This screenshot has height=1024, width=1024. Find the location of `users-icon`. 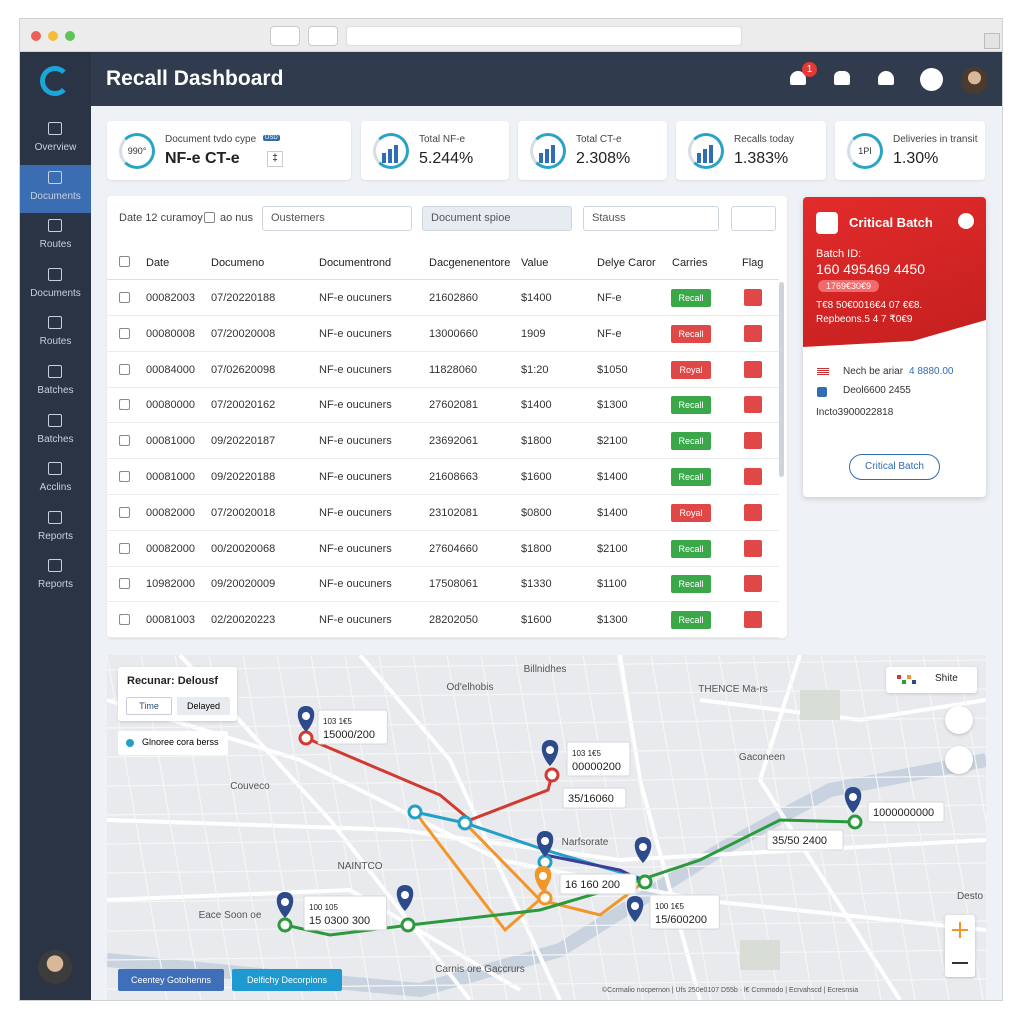

users-icon is located at coordinates (842, 78).